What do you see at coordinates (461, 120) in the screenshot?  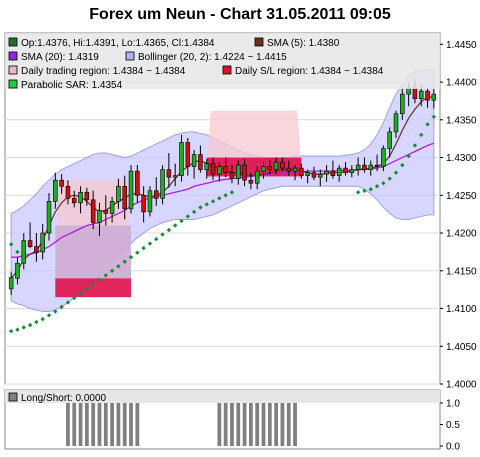 I see `y-tick-label: 1.4350` at bounding box center [461, 120].